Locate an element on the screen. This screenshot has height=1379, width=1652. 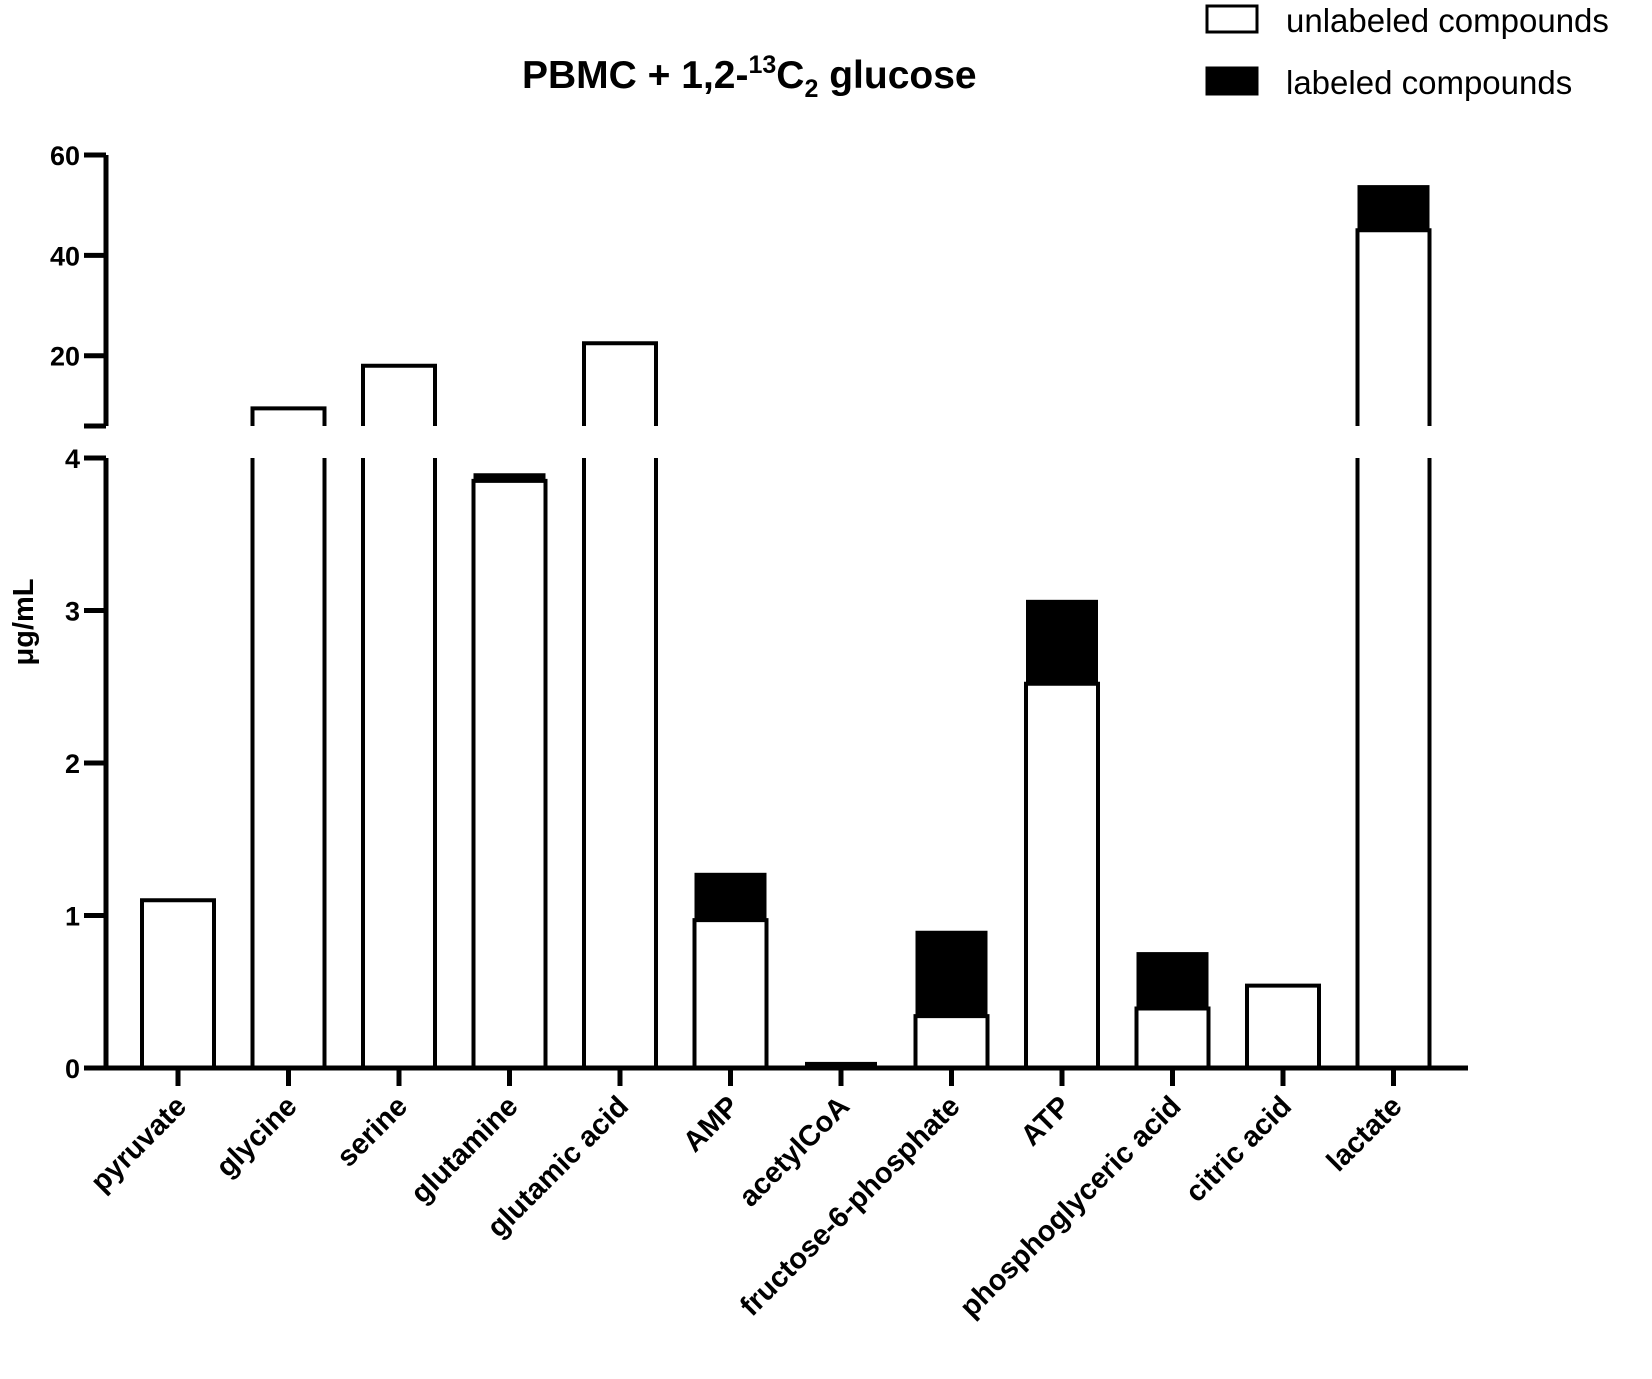
x-tick-label-5: AMP is located at coordinates (711, 1124).